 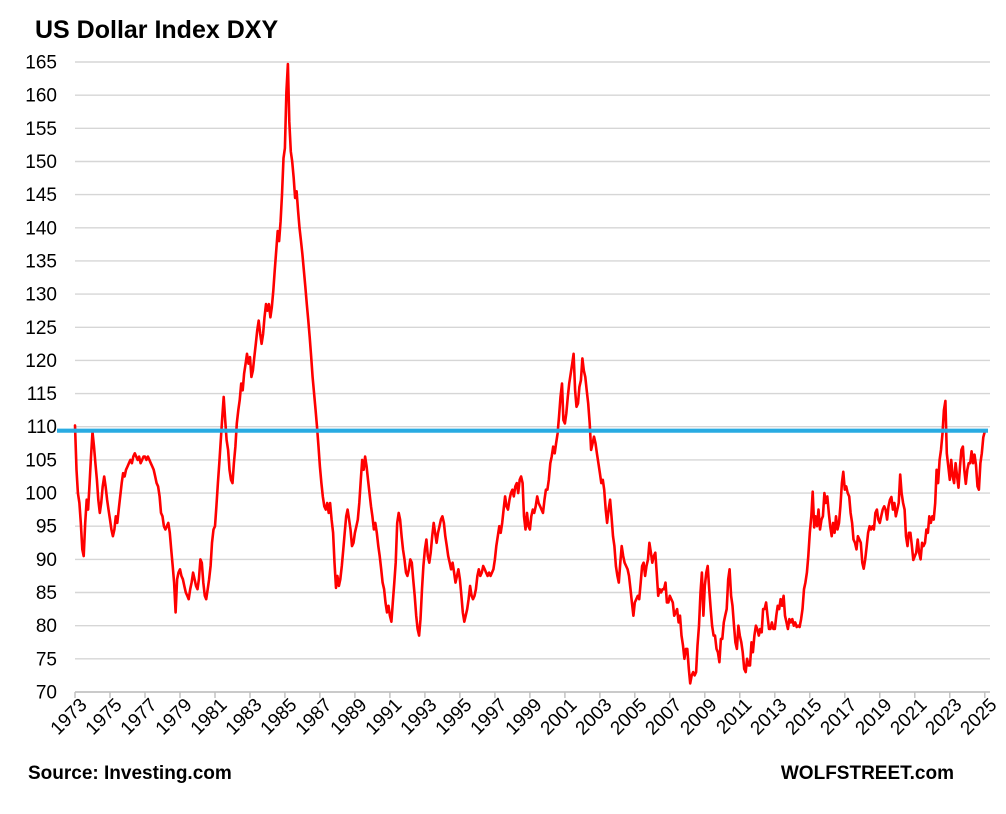 What do you see at coordinates (664, 717) in the screenshot?
I see `x-tick-label: 2007` at bounding box center [664, 717].